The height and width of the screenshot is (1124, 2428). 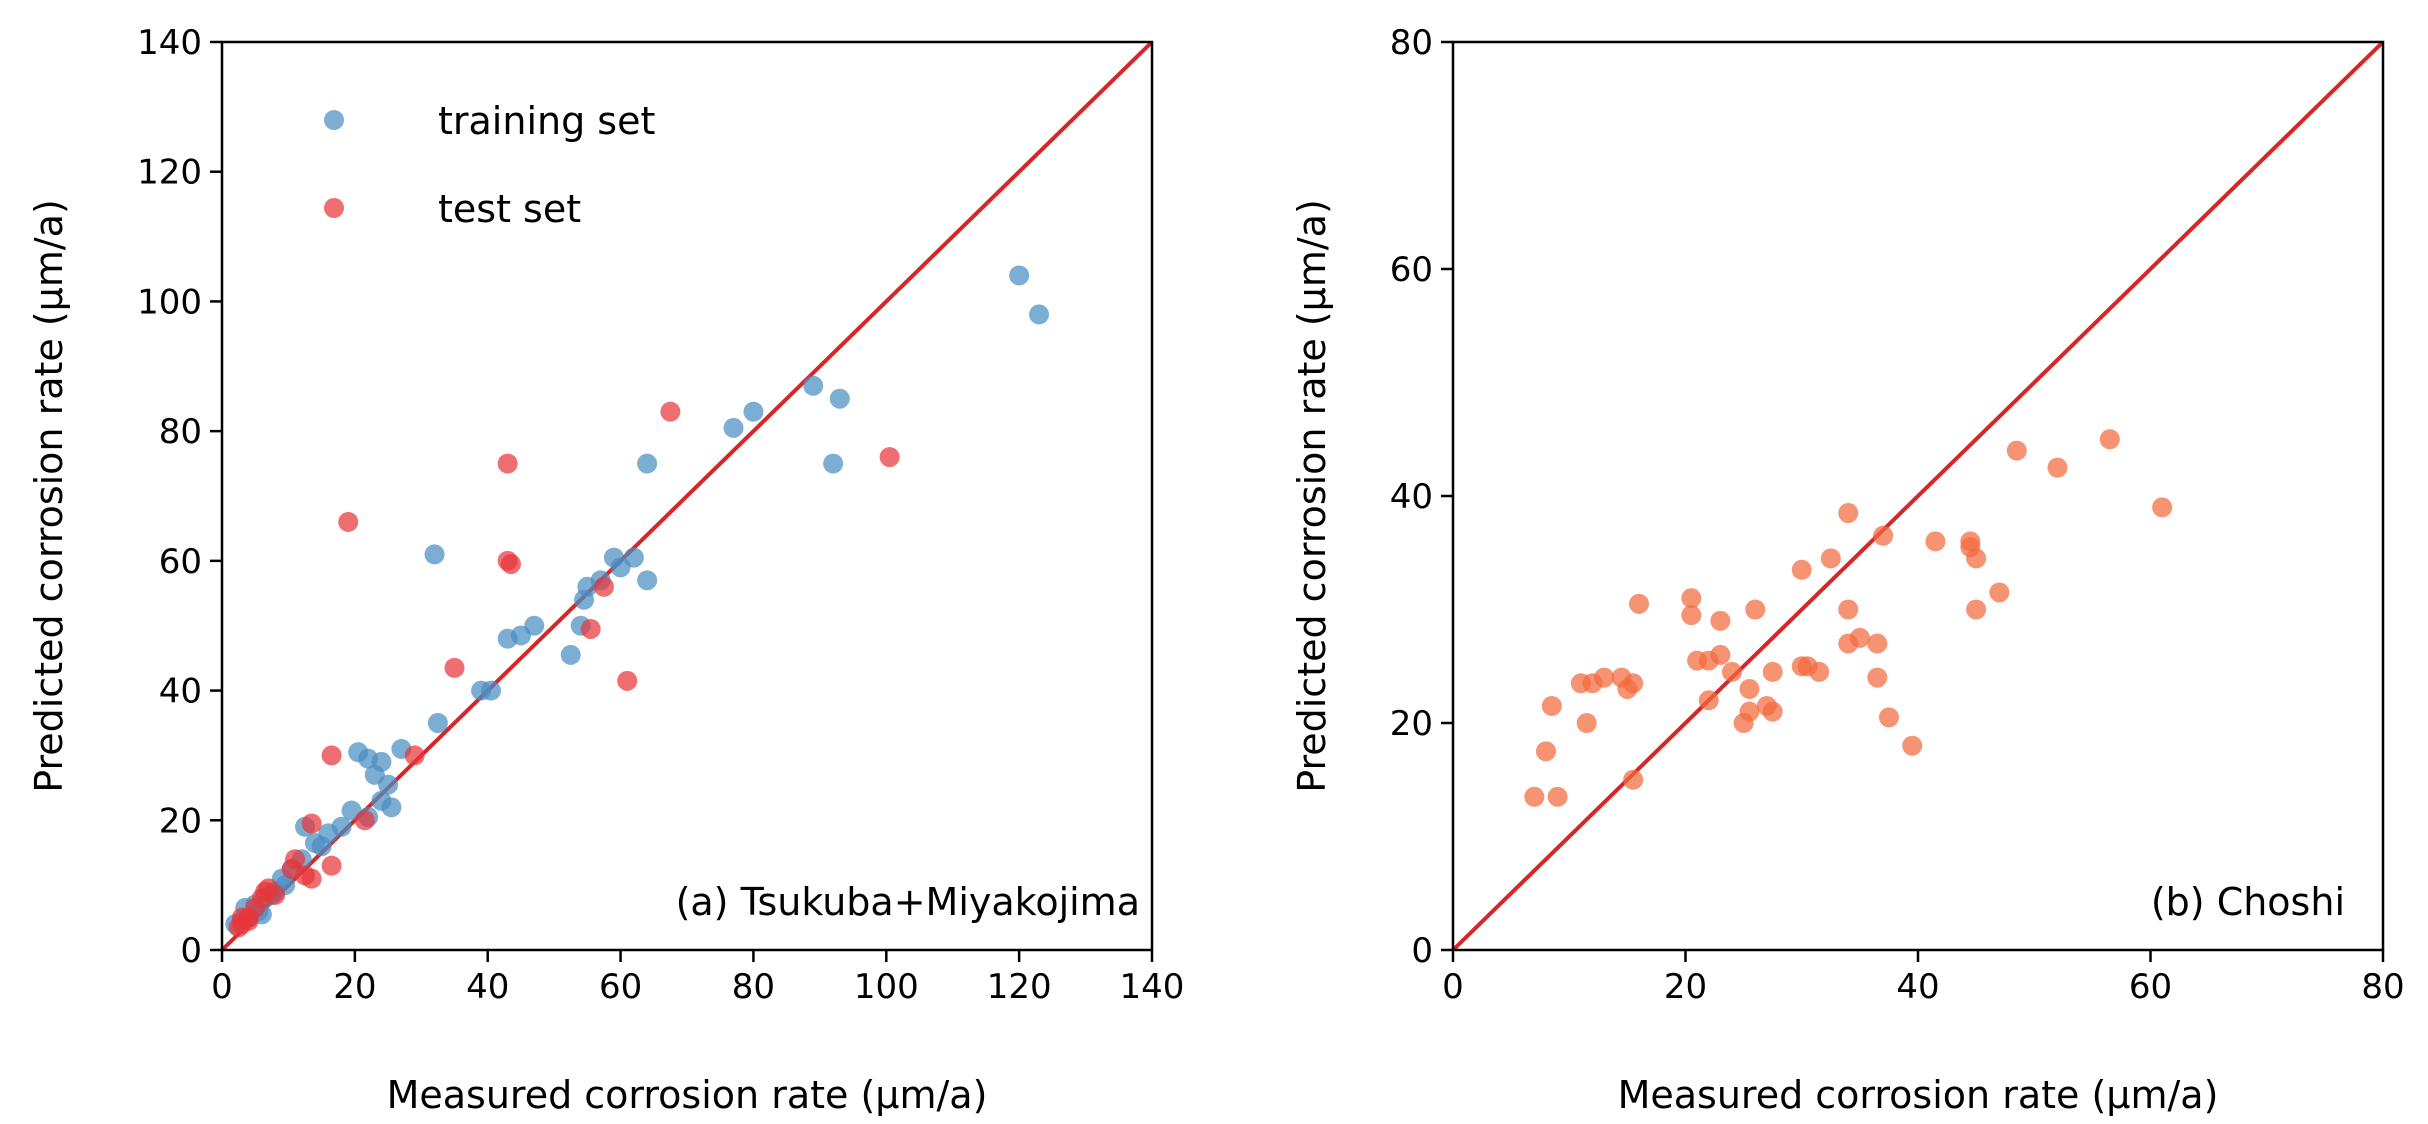 I want to click on legend-label: test set, so click(x=509, y=209).